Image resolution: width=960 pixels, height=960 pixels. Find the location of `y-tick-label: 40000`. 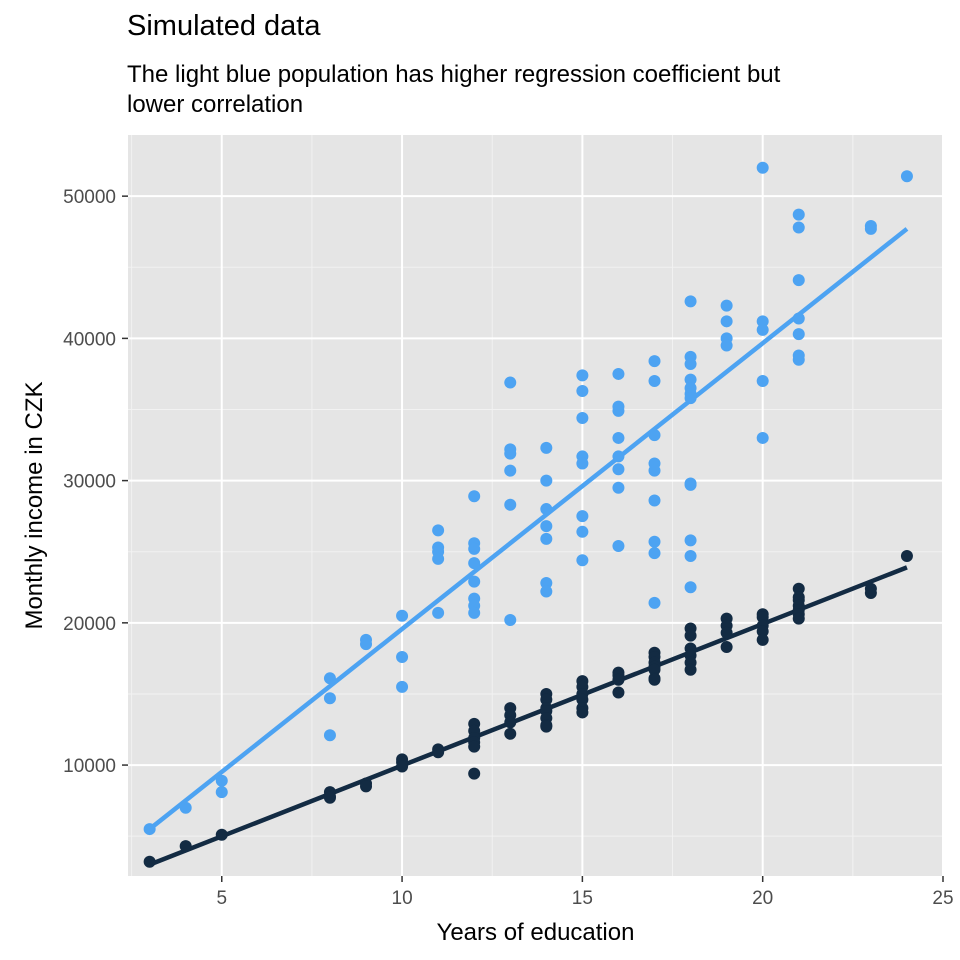

y-tick-label: 40000 is located at coordinates (89, 339).